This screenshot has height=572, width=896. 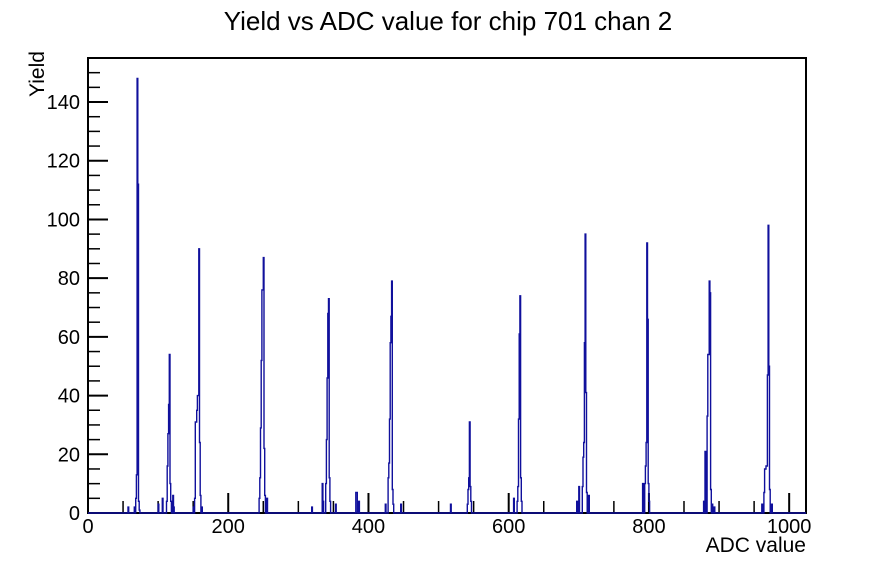 What do you see at coordinates (508, 527) in the screenshot?
I see `x-tick-label: 600` at bounding box center [508, 527].